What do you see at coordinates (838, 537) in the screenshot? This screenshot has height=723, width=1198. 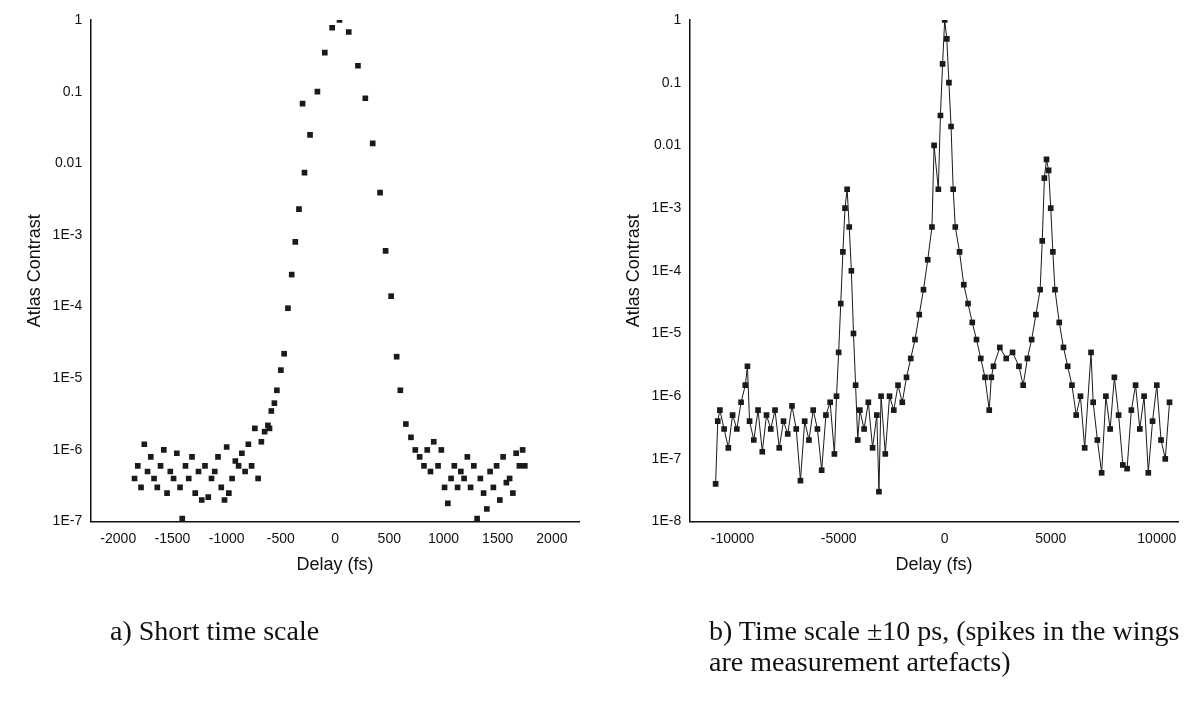 I see `x-tick-label: -5000` at bounding box center [838, 537].